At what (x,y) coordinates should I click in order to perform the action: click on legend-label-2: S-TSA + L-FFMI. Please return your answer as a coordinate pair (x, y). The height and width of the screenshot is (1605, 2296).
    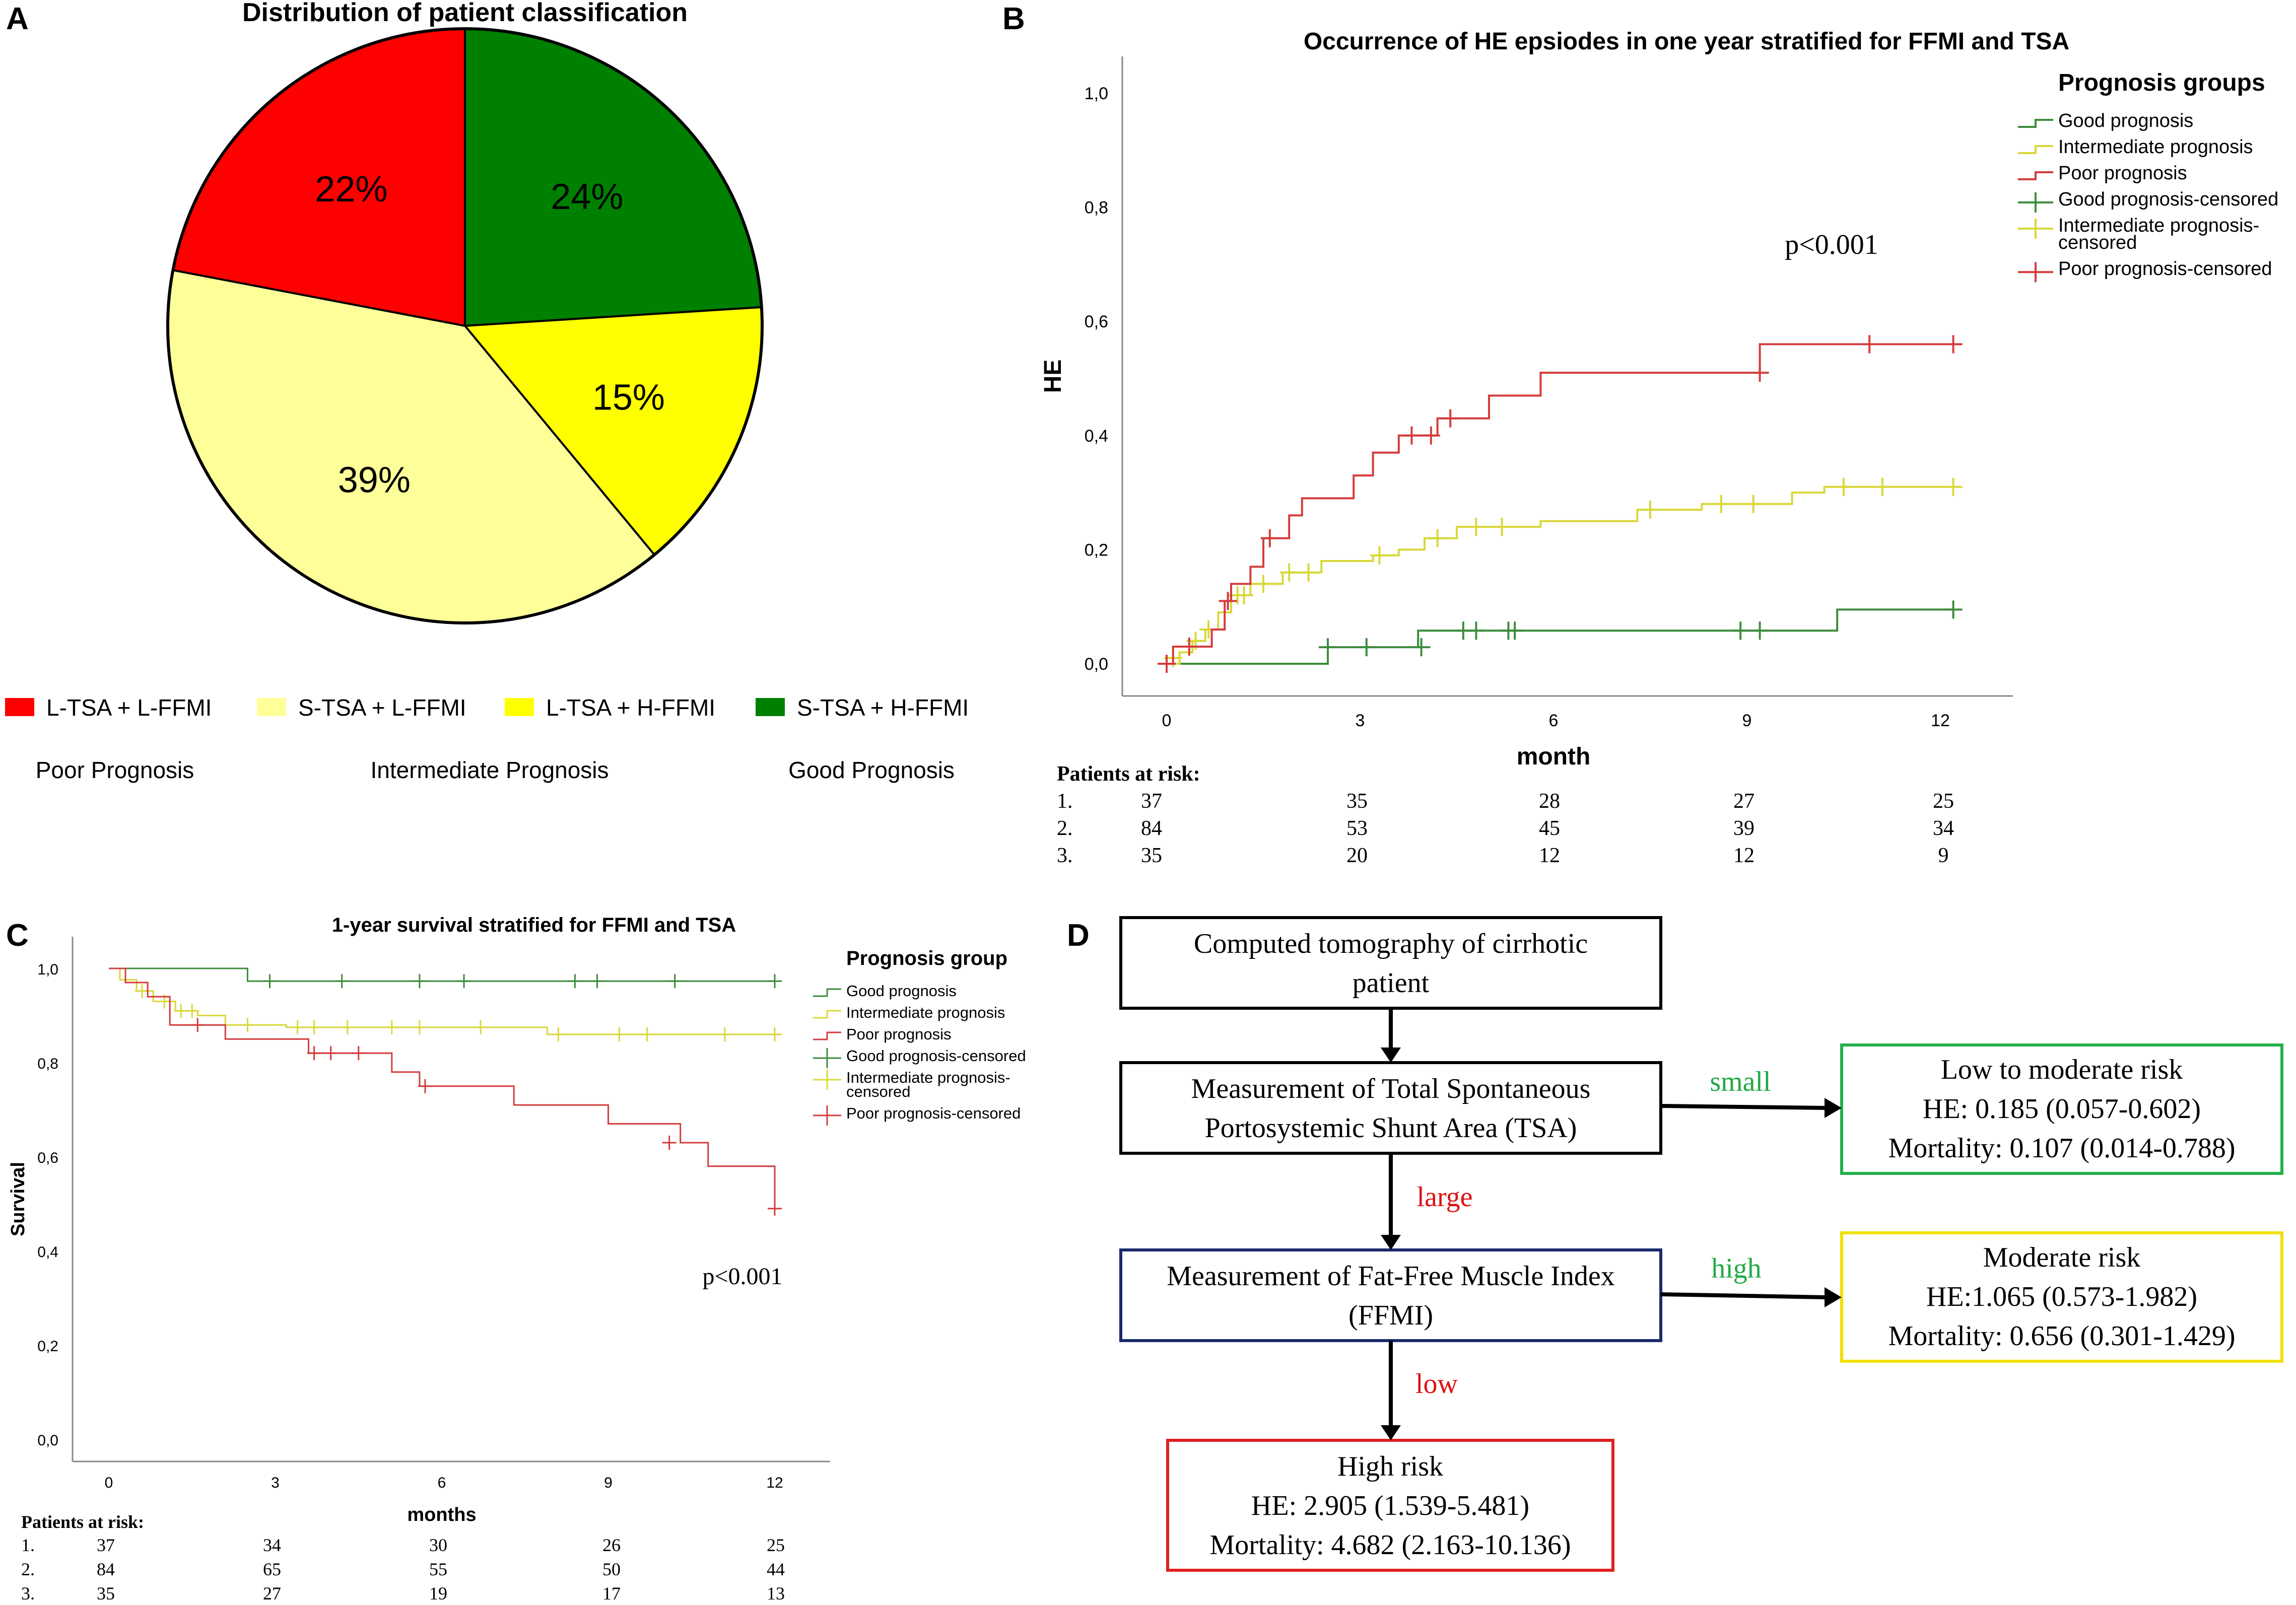
    Looking at the image, I should click on (382, 707).